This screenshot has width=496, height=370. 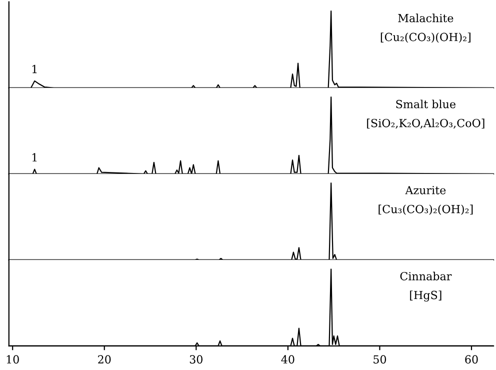 What do you see at coordinates (426, 276) in the screenshot?
I see `chart-title: Cinnabar` at bounding box center [426, 276].